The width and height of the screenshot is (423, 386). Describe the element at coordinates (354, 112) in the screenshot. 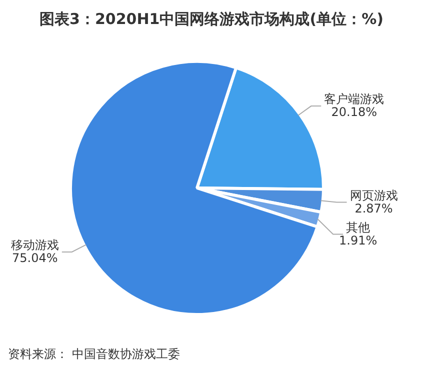

I see `data-label: 20.18%` at that location.